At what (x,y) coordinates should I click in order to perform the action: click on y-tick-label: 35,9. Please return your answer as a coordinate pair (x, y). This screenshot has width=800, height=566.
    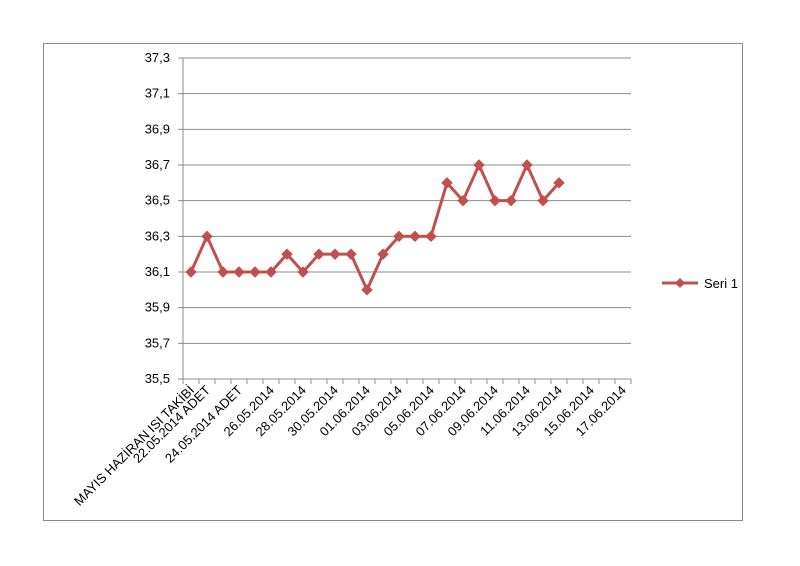
    Looking at the image, I should click on (157, 307).